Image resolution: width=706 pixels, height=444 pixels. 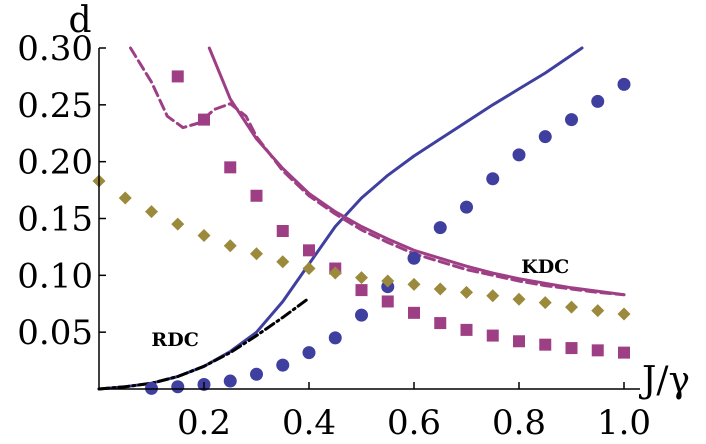 I want to click on x-axis-label: J/γ, so click(x=664, y=380).